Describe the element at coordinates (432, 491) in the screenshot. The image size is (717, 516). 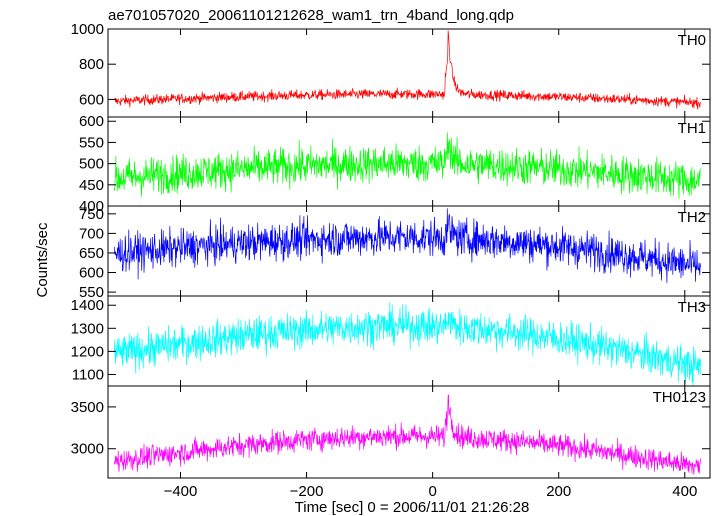
I see `x-tick-label: 0` at that location.